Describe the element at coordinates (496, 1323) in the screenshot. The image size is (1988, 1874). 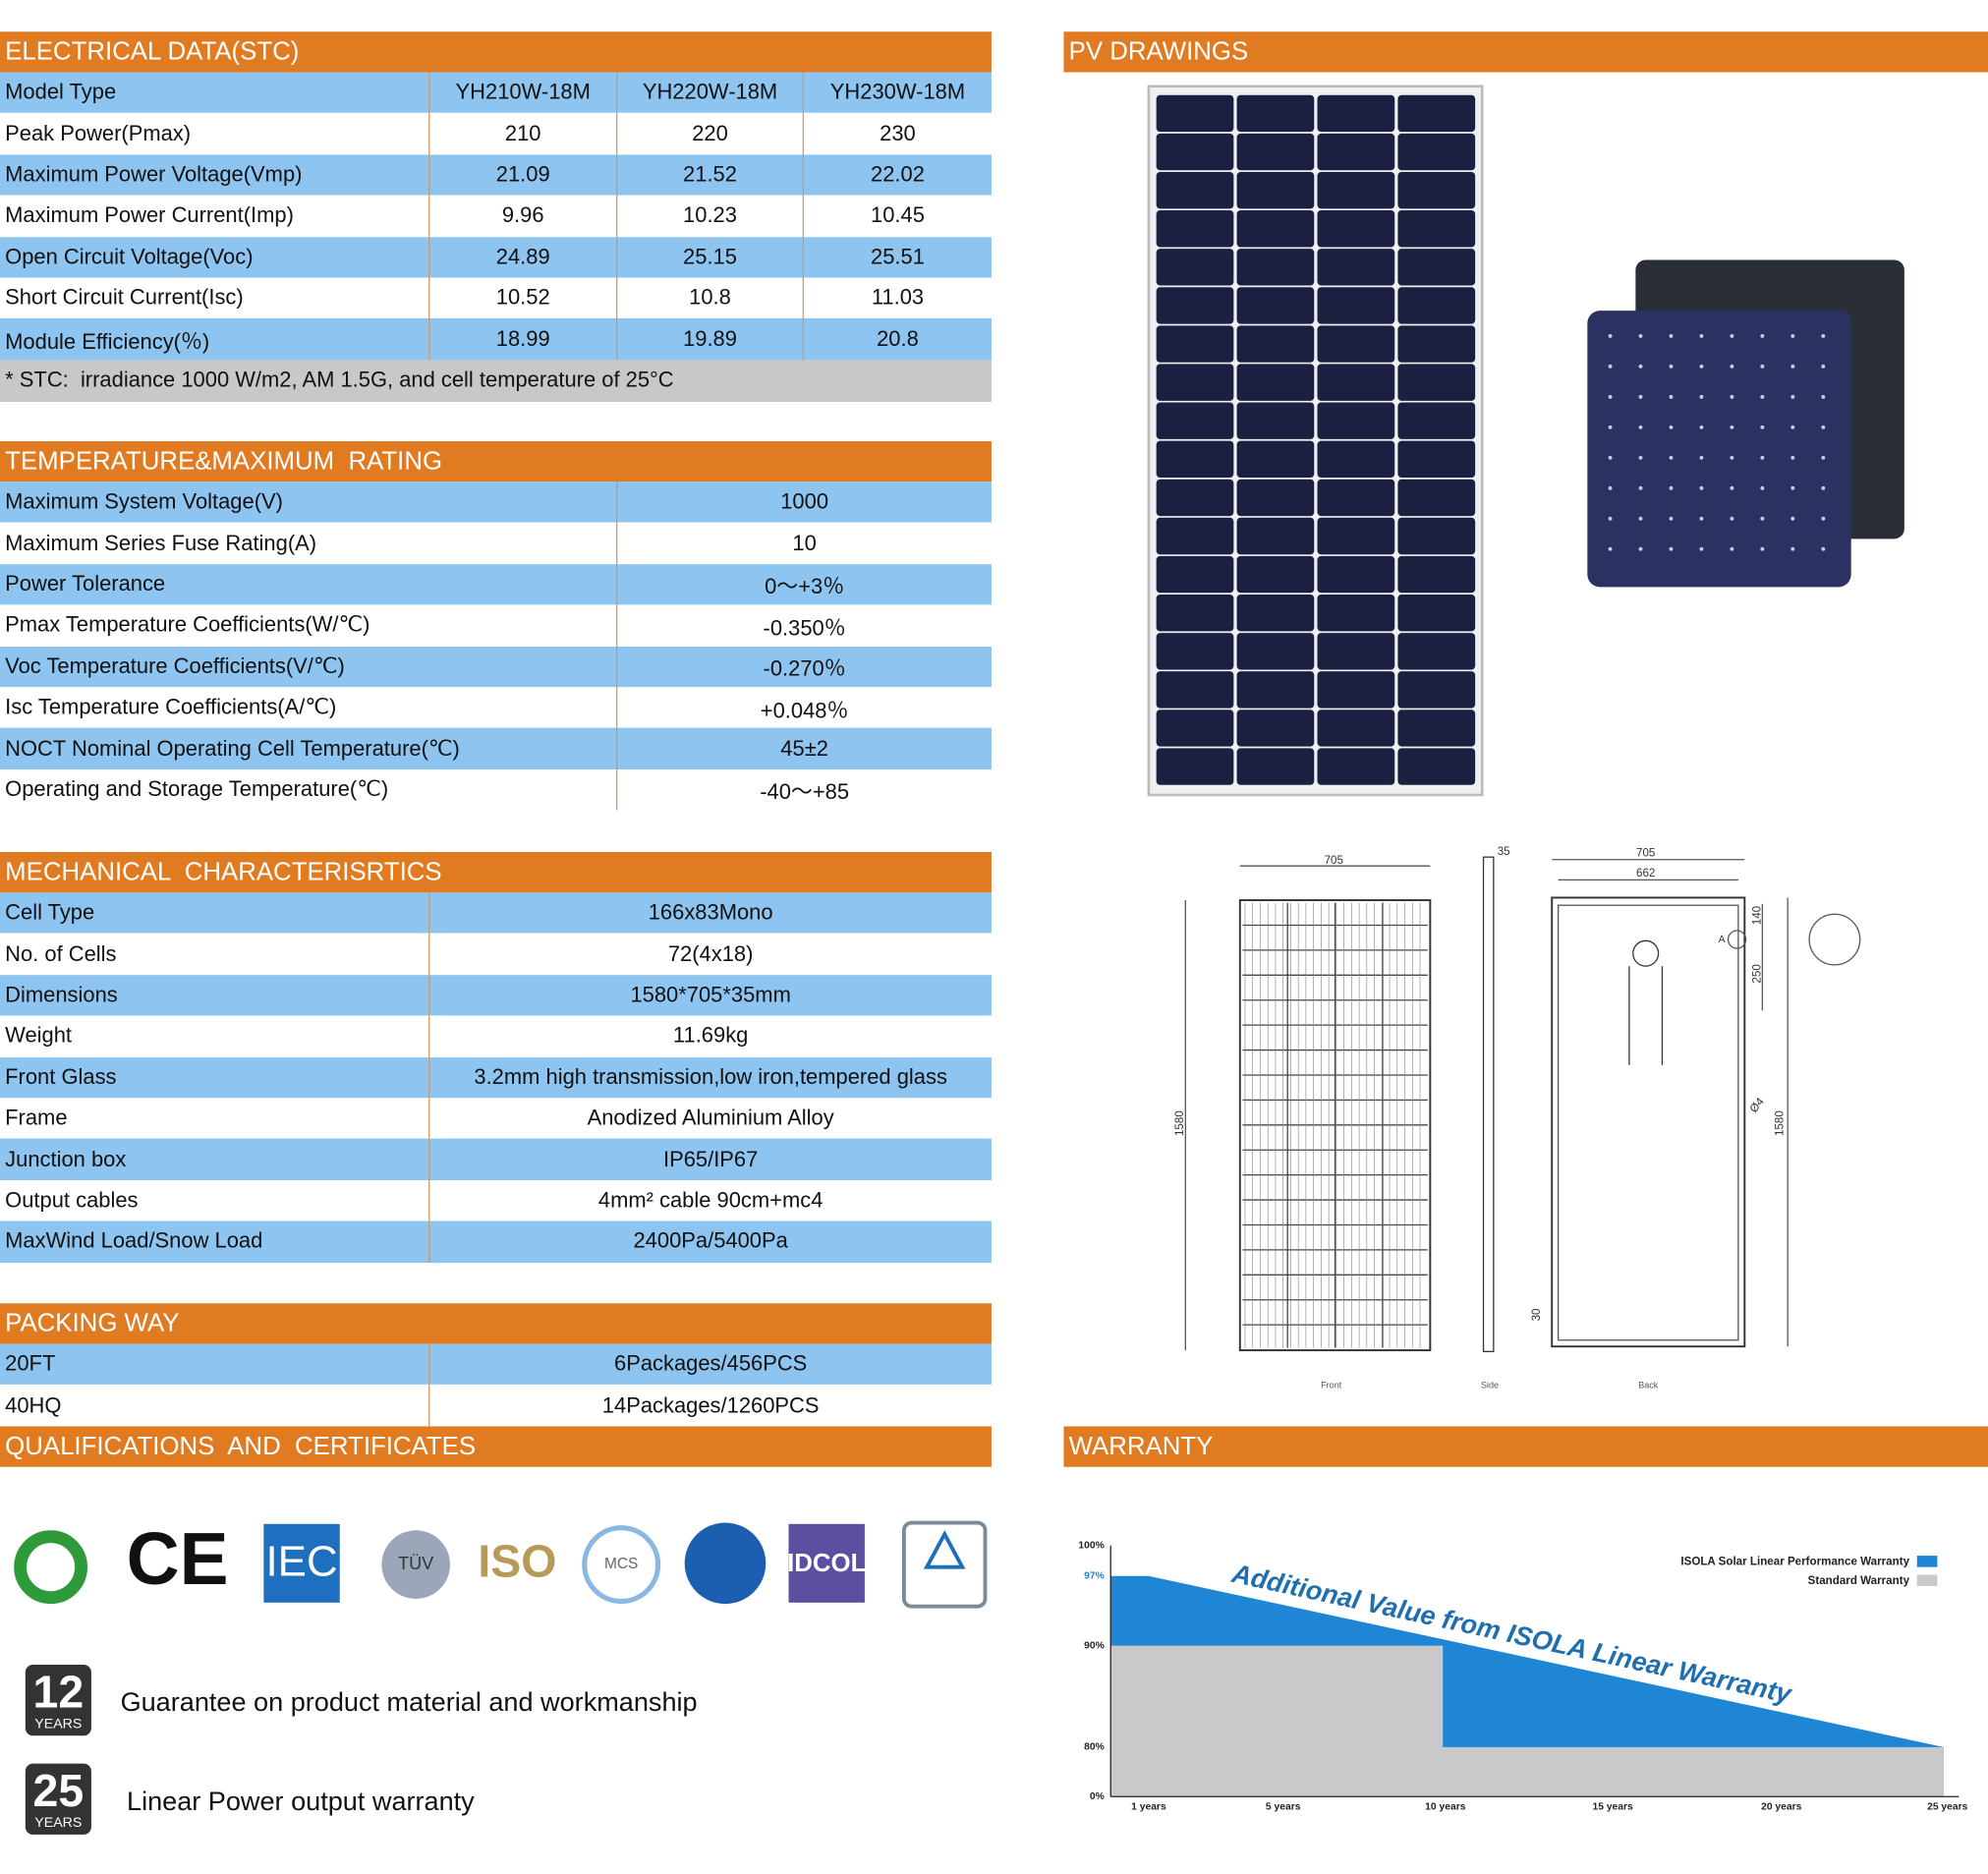
I see `section-header: PACKING WAY` at that location.